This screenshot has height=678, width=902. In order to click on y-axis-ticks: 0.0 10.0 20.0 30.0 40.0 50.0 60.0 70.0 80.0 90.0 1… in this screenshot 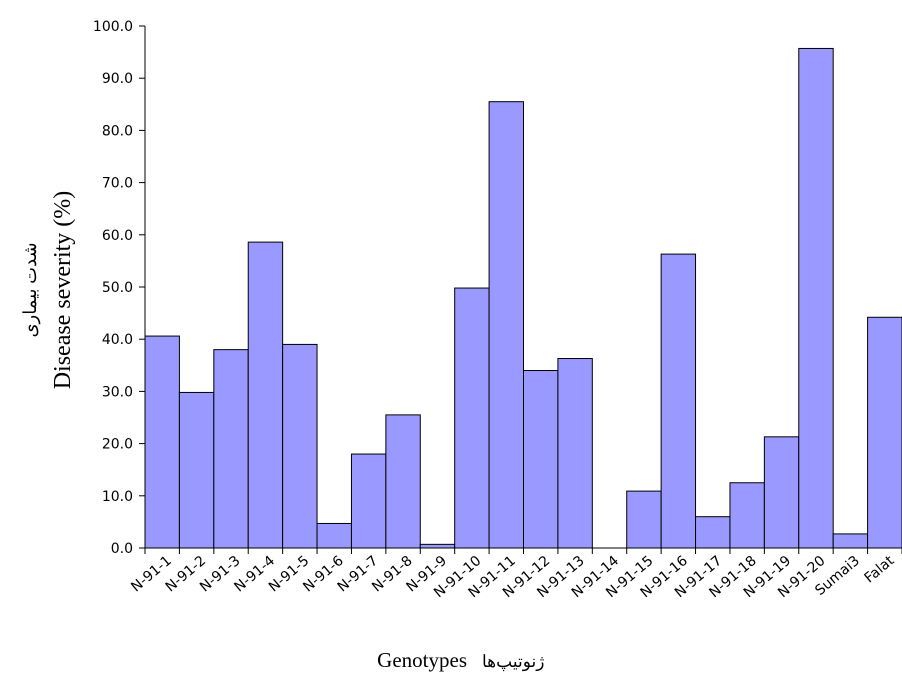, I will do `click(119, 288)`.